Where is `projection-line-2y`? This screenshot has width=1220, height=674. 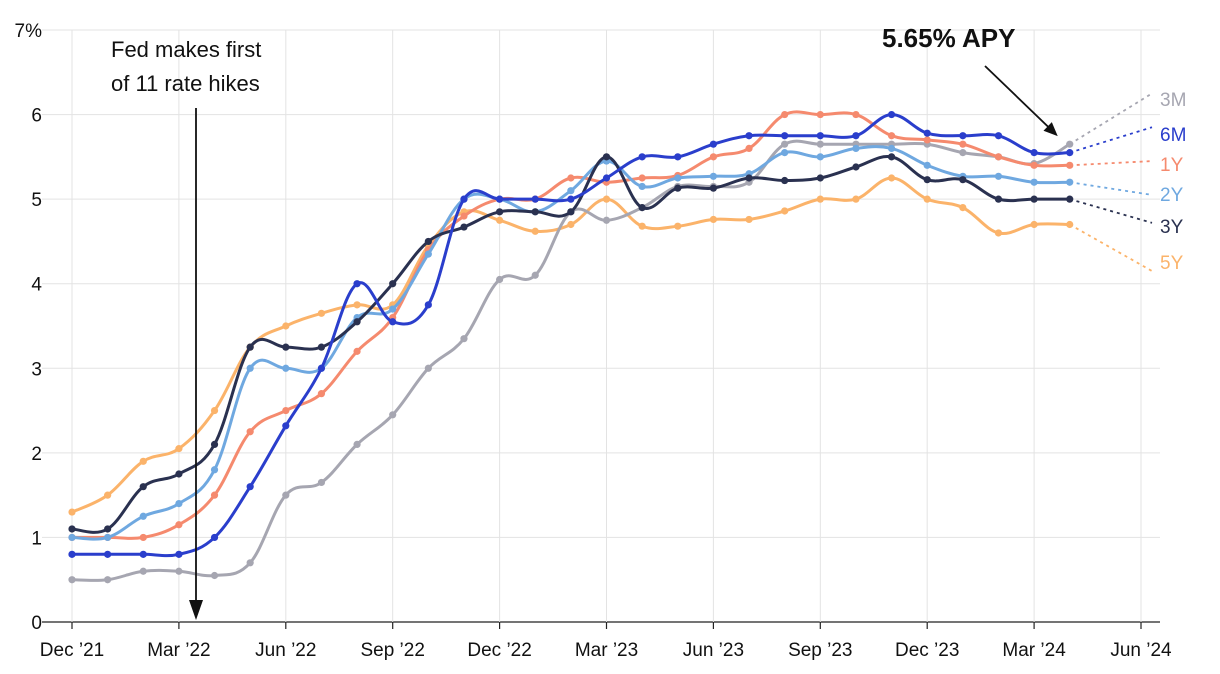
projection-line-2y is located at coordinates (1111, 188).